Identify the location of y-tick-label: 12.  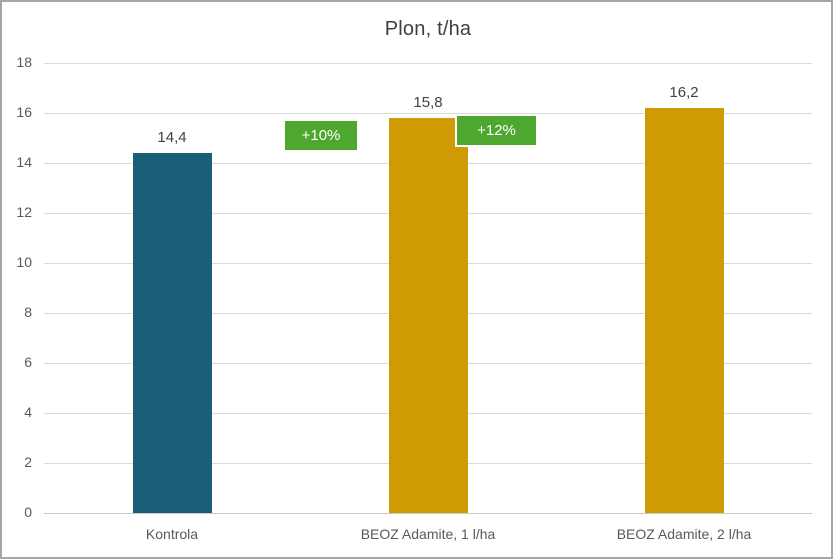
(24, 212).